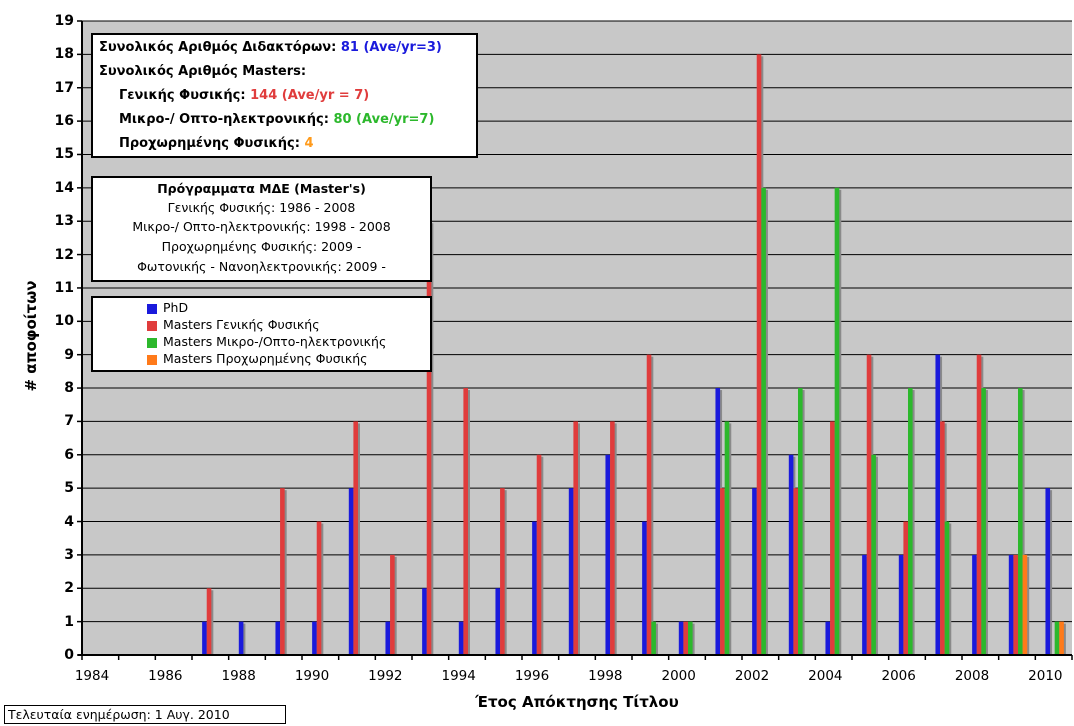 The height and width of the screenshot is (726, 1074). Describe the element at coordinates (605, 676) in the screenshot. I see `x-tick-label: 1998` at that location.